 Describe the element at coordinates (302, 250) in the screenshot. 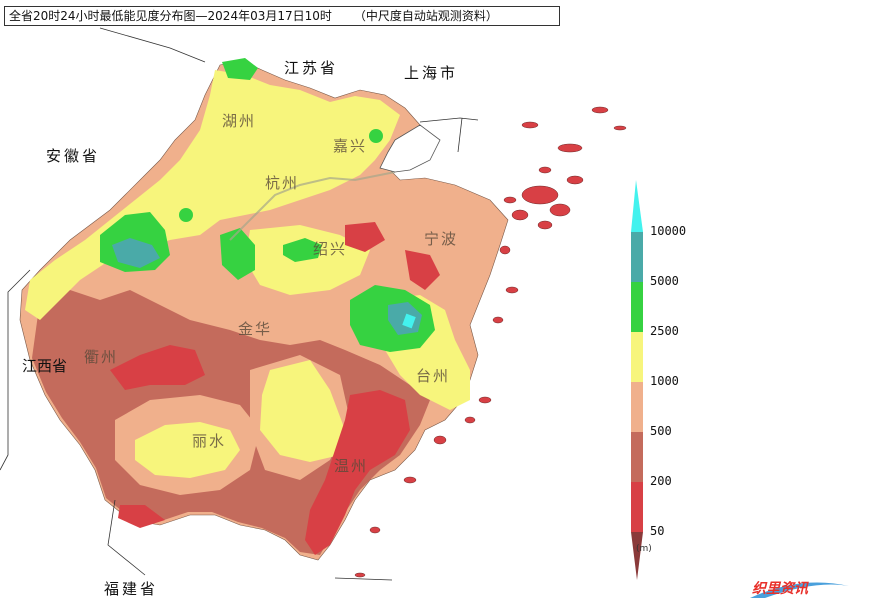

I see `zone-2500-5000-mid` at that location.